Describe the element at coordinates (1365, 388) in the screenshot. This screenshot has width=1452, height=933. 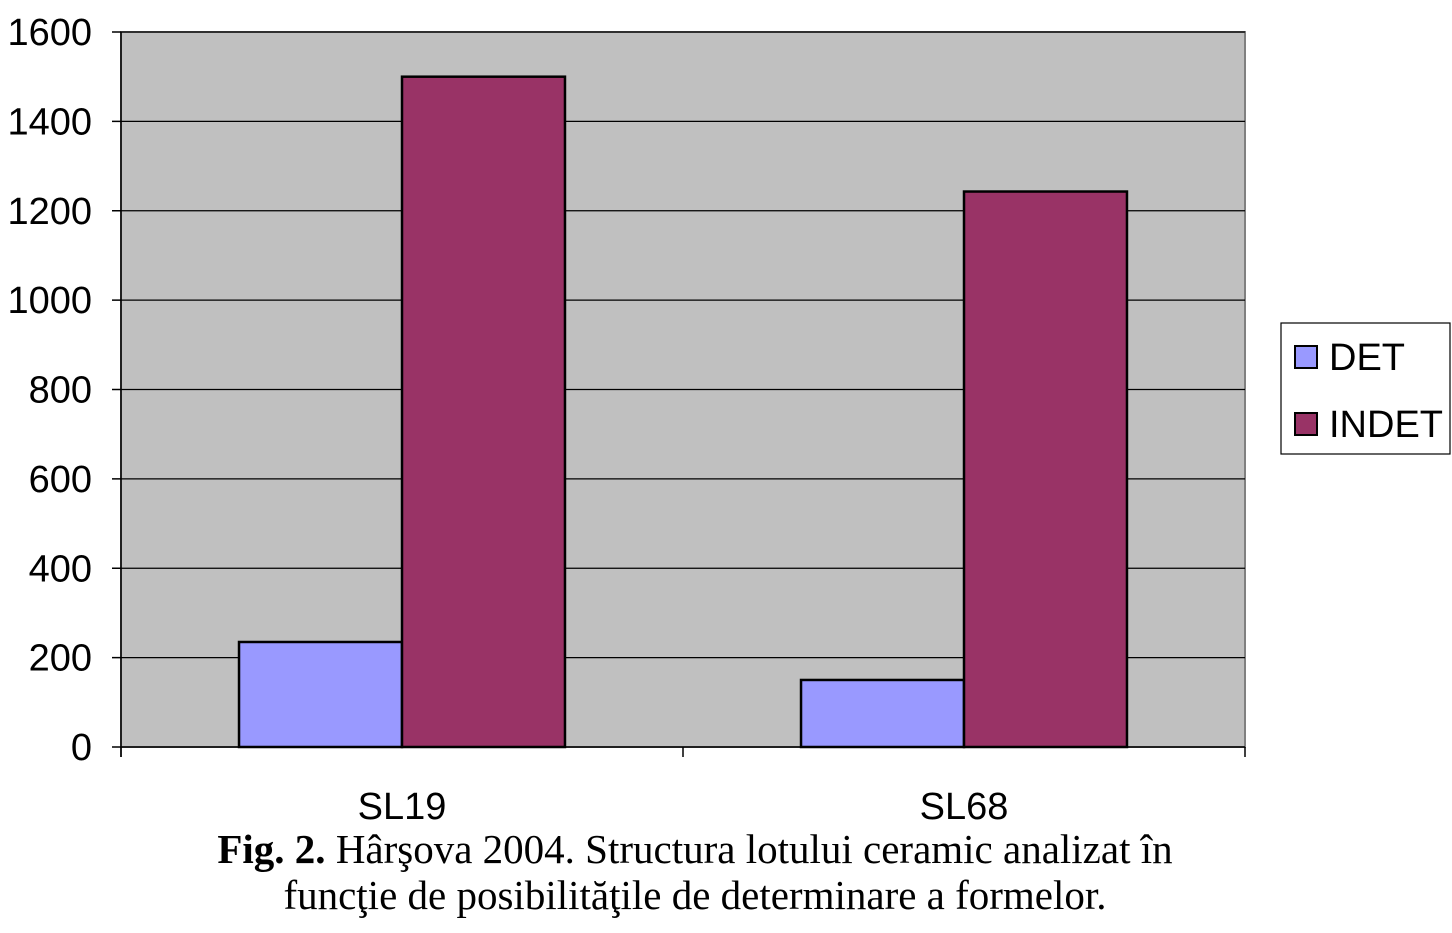
I see `legend: DET INDET` at that location.